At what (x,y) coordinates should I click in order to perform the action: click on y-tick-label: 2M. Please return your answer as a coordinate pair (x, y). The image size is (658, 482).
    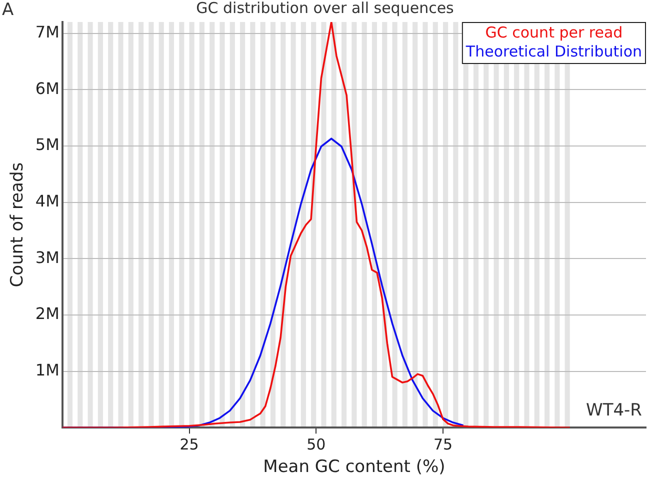
    Looking at the image, I should click on (47, 314).